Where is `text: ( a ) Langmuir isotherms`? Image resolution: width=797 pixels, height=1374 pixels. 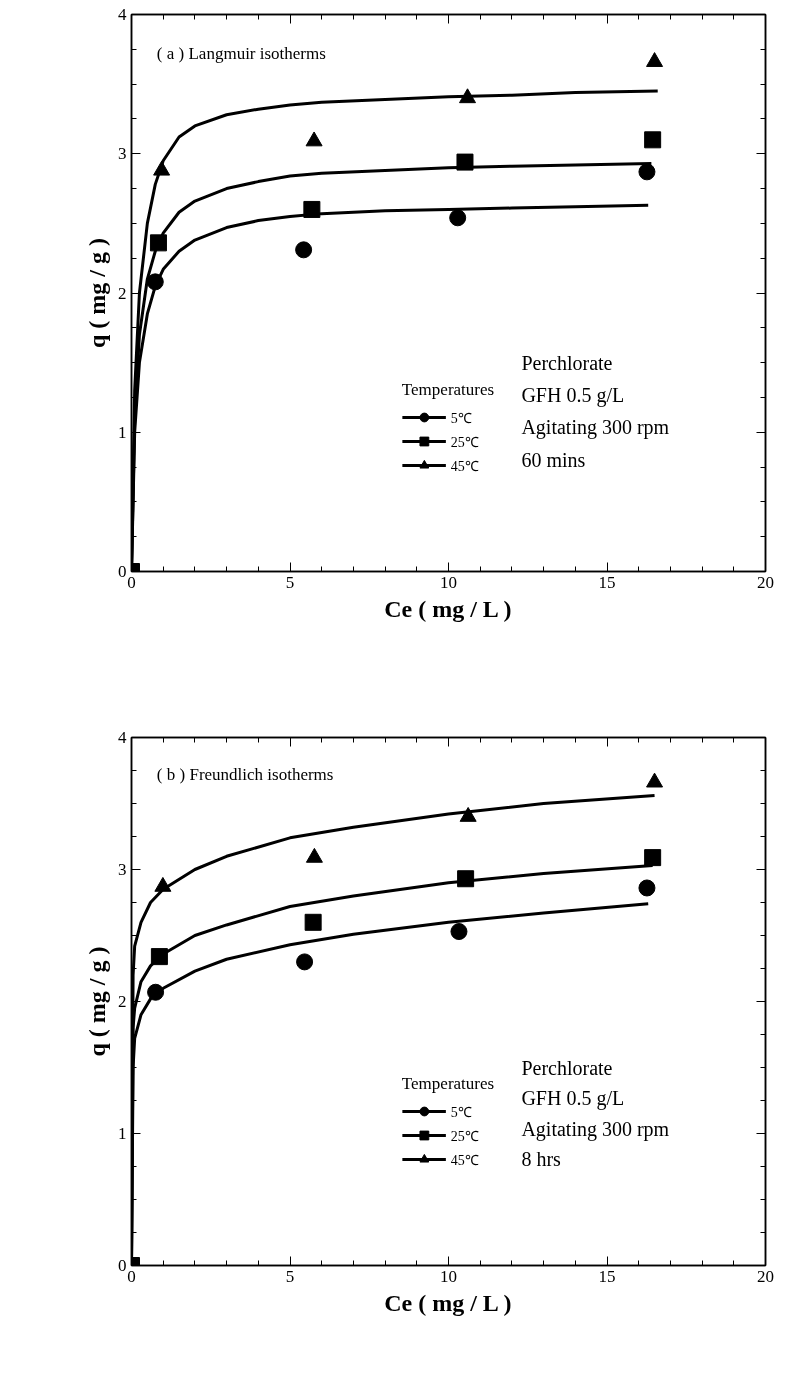
text: ( a ) Langmuir isotherms is located at coordinates (241, 53).